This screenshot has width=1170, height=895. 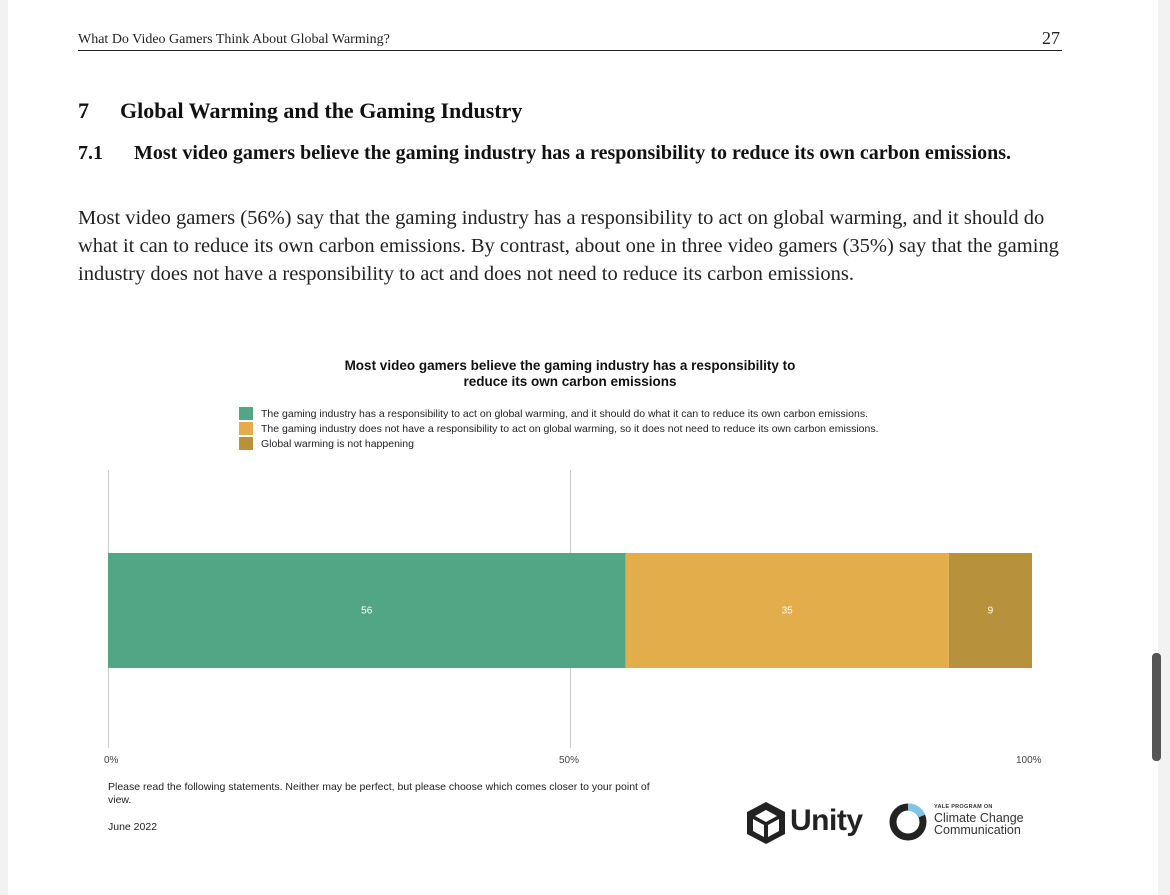 I want to click on legend-swatch-no-responsibility, so click(x=246, y=428).